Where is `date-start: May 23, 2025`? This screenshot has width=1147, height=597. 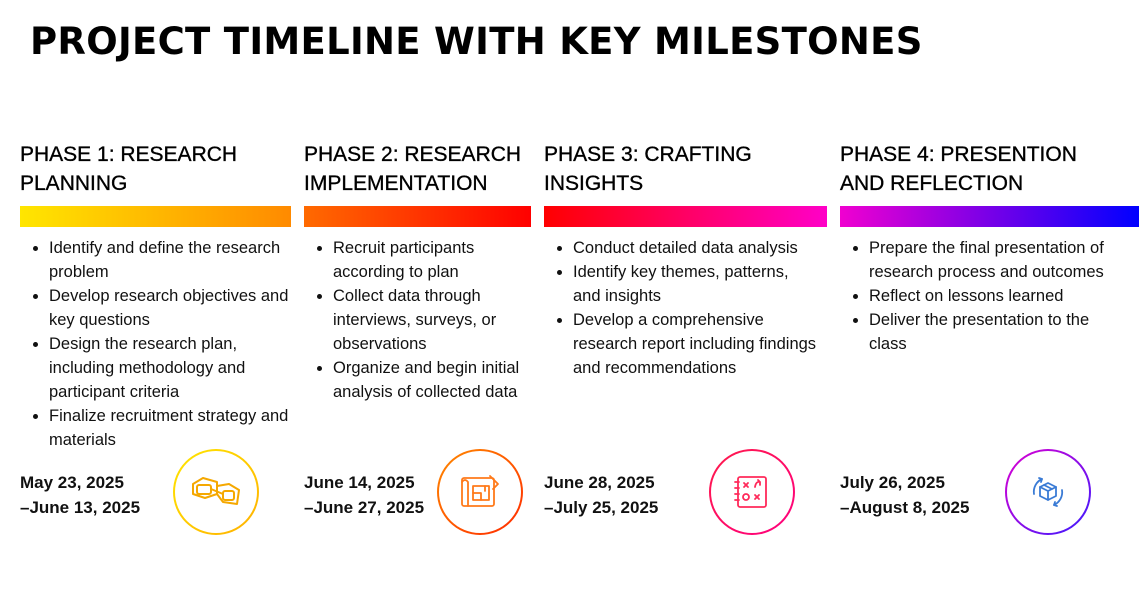
date-start: May 23, 2025 is located at coordinates (72, 482).